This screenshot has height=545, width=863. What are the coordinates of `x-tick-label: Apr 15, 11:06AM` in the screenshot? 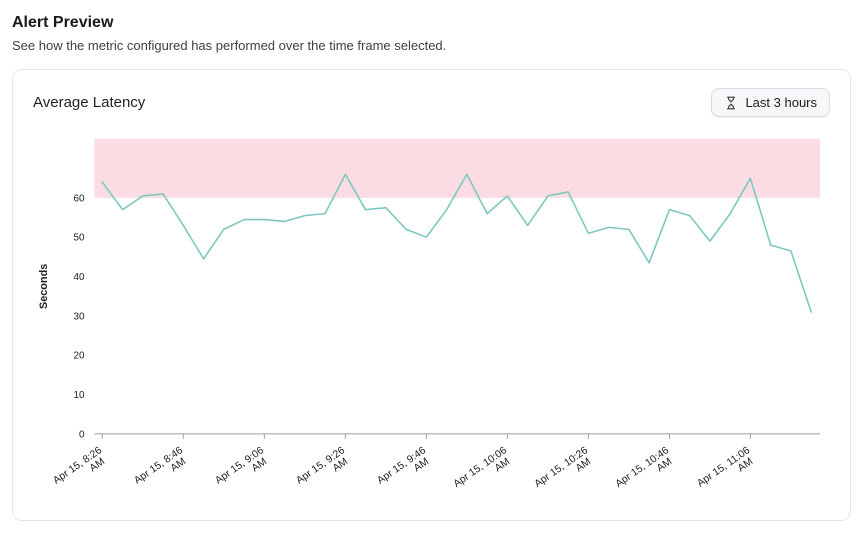 It's located at (726, 471).